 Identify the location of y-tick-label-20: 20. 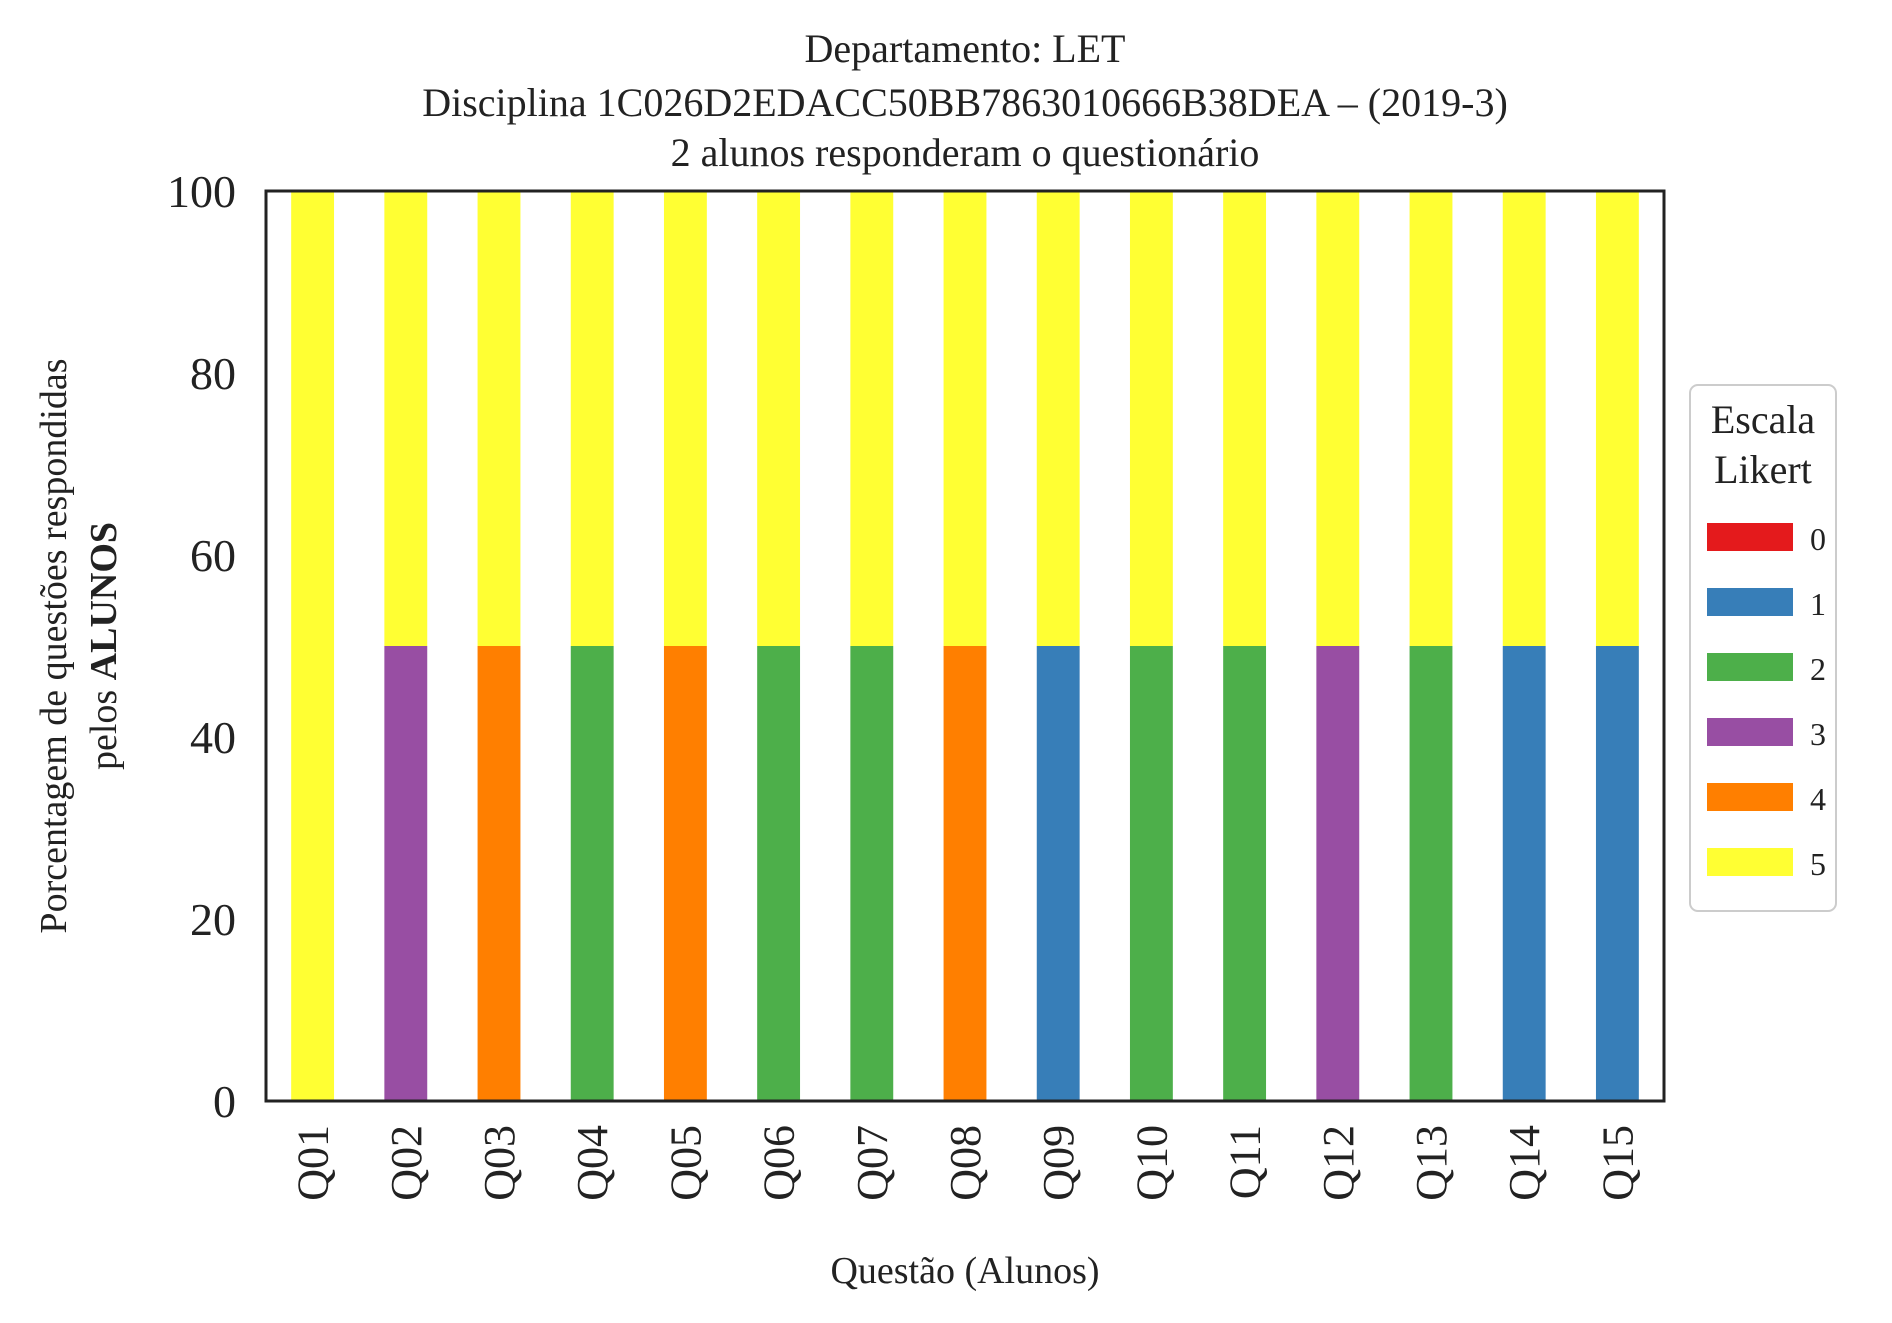
(213, 919).